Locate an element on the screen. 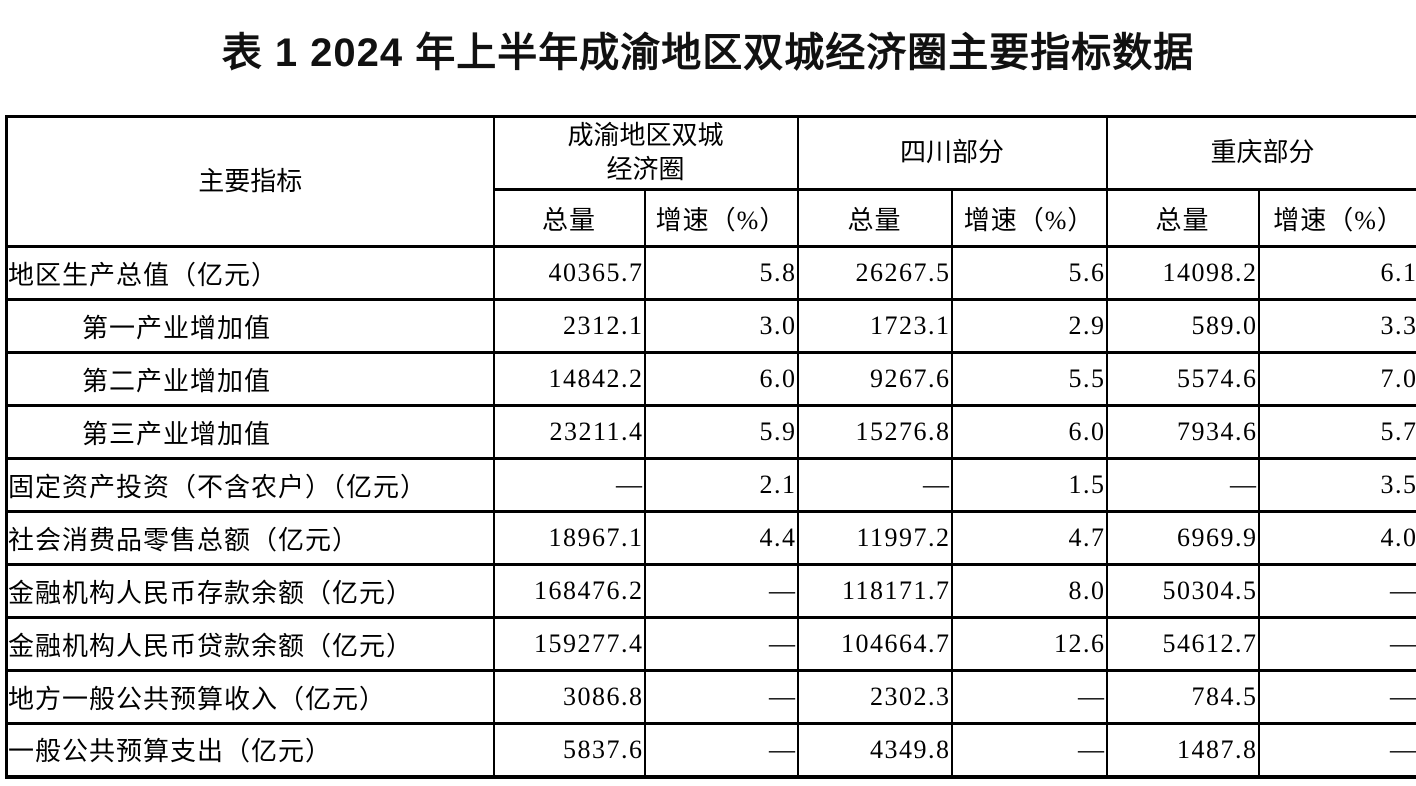 The width and height of the screenshot is (1416, 786). column-group-sichuan: 四川部分 is located at coordinates (952, 153).